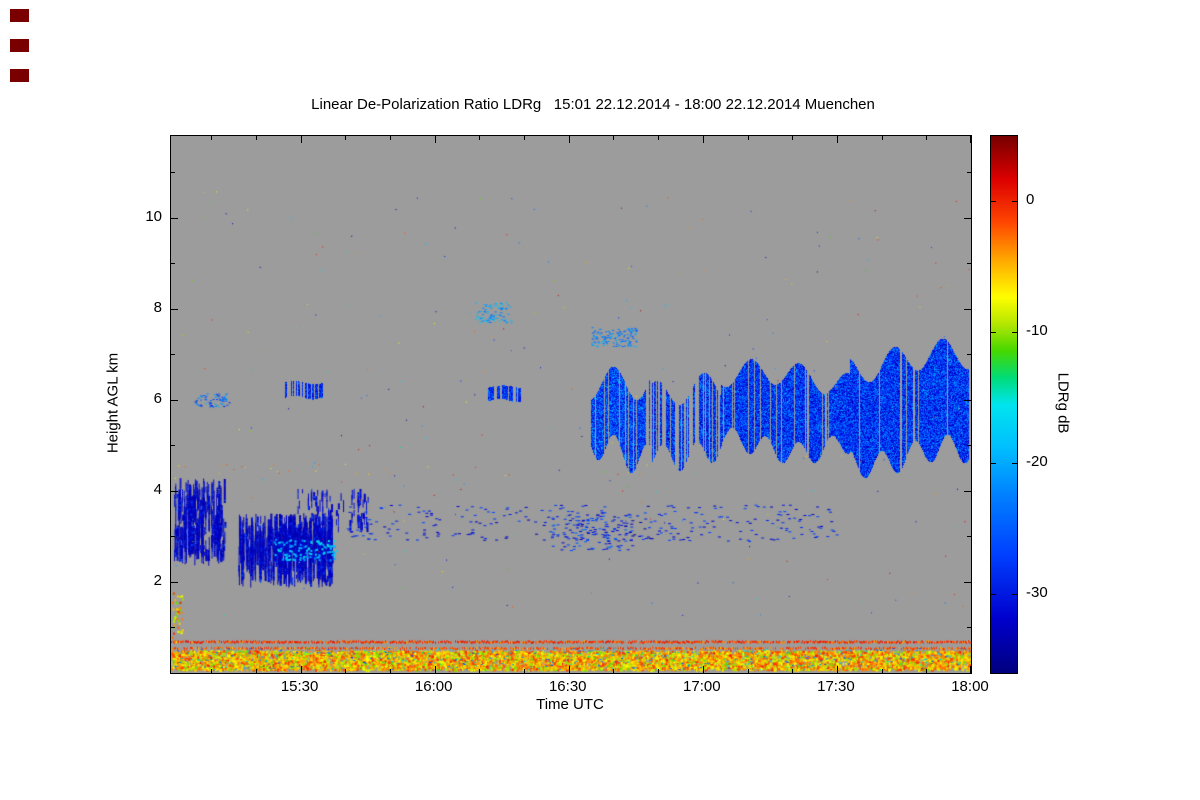  I want to click on colorbar-tick-label: -30, so click(1037, 593).